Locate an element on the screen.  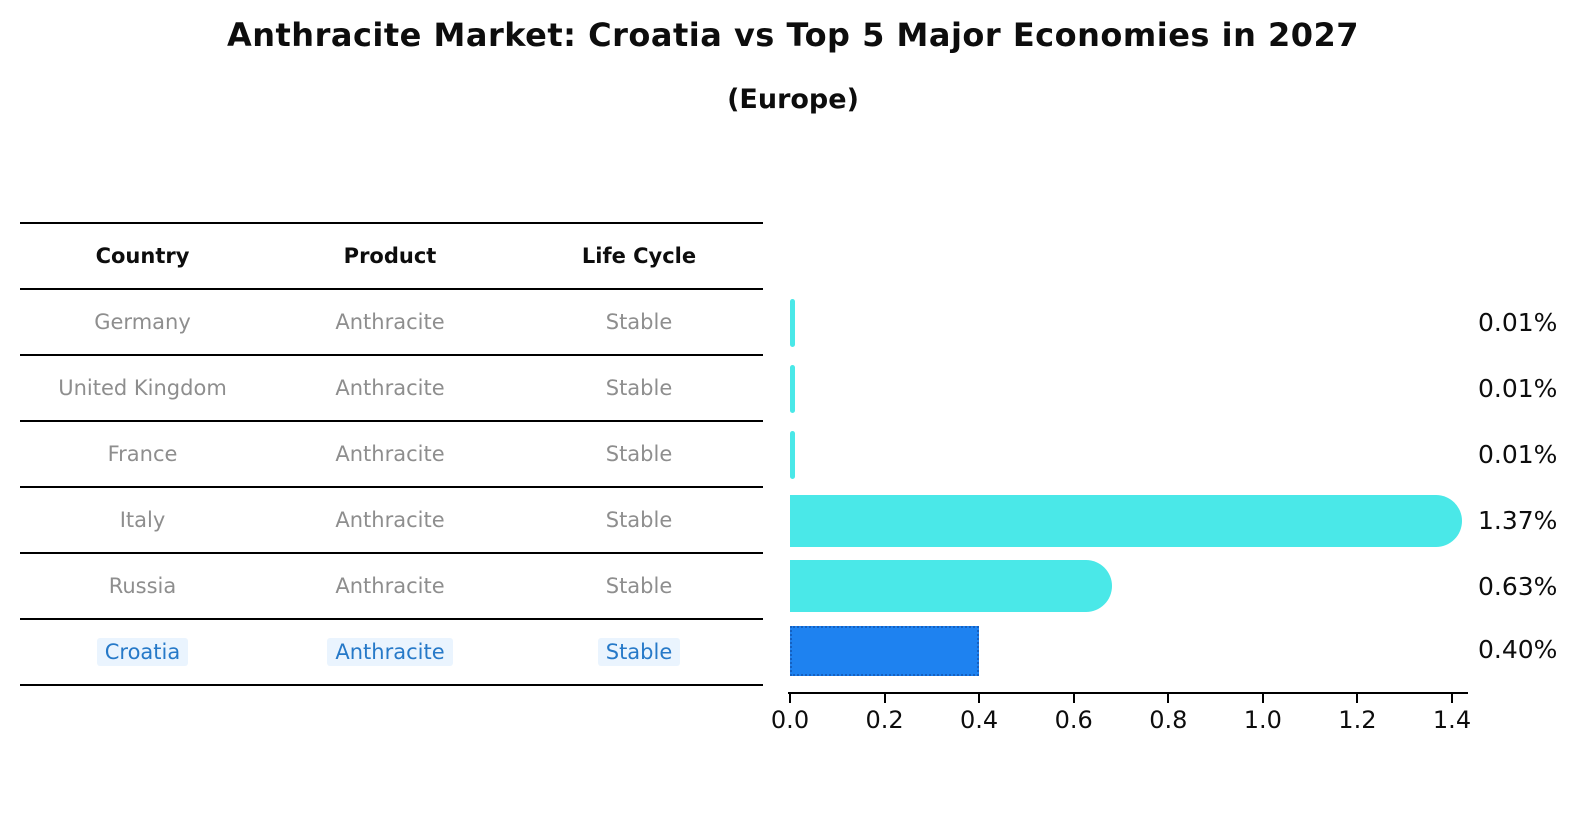
bar-croatia is located at coordinates (884, 651).